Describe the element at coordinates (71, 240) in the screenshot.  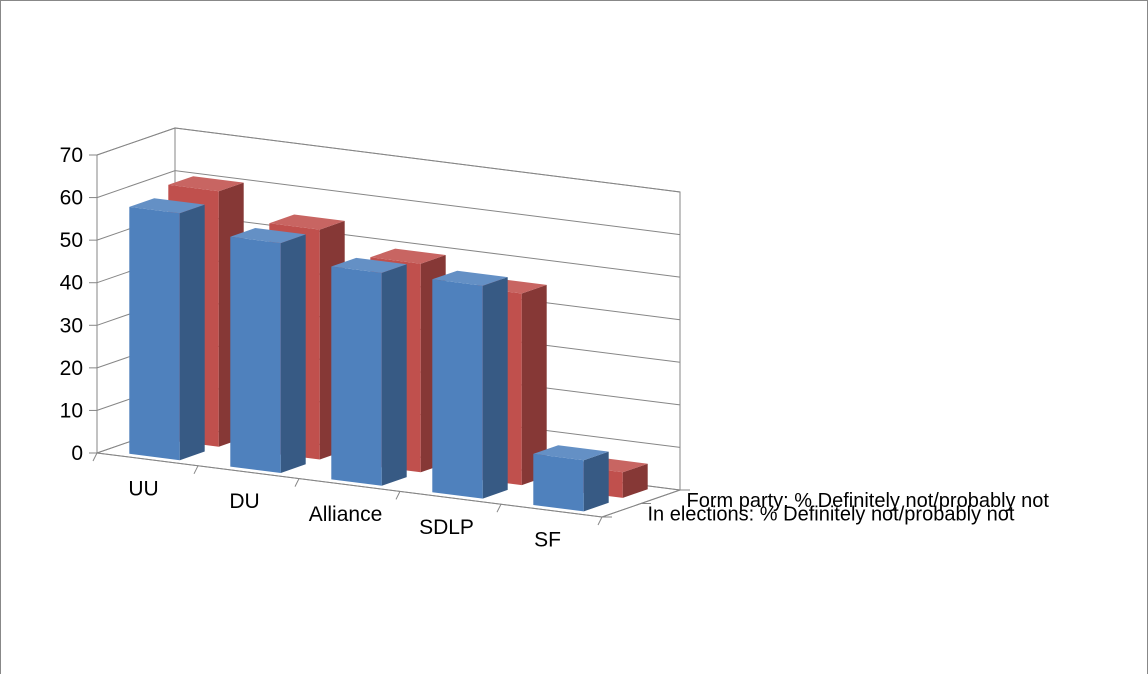
I see `y-tick-label-50: 50` at that location.